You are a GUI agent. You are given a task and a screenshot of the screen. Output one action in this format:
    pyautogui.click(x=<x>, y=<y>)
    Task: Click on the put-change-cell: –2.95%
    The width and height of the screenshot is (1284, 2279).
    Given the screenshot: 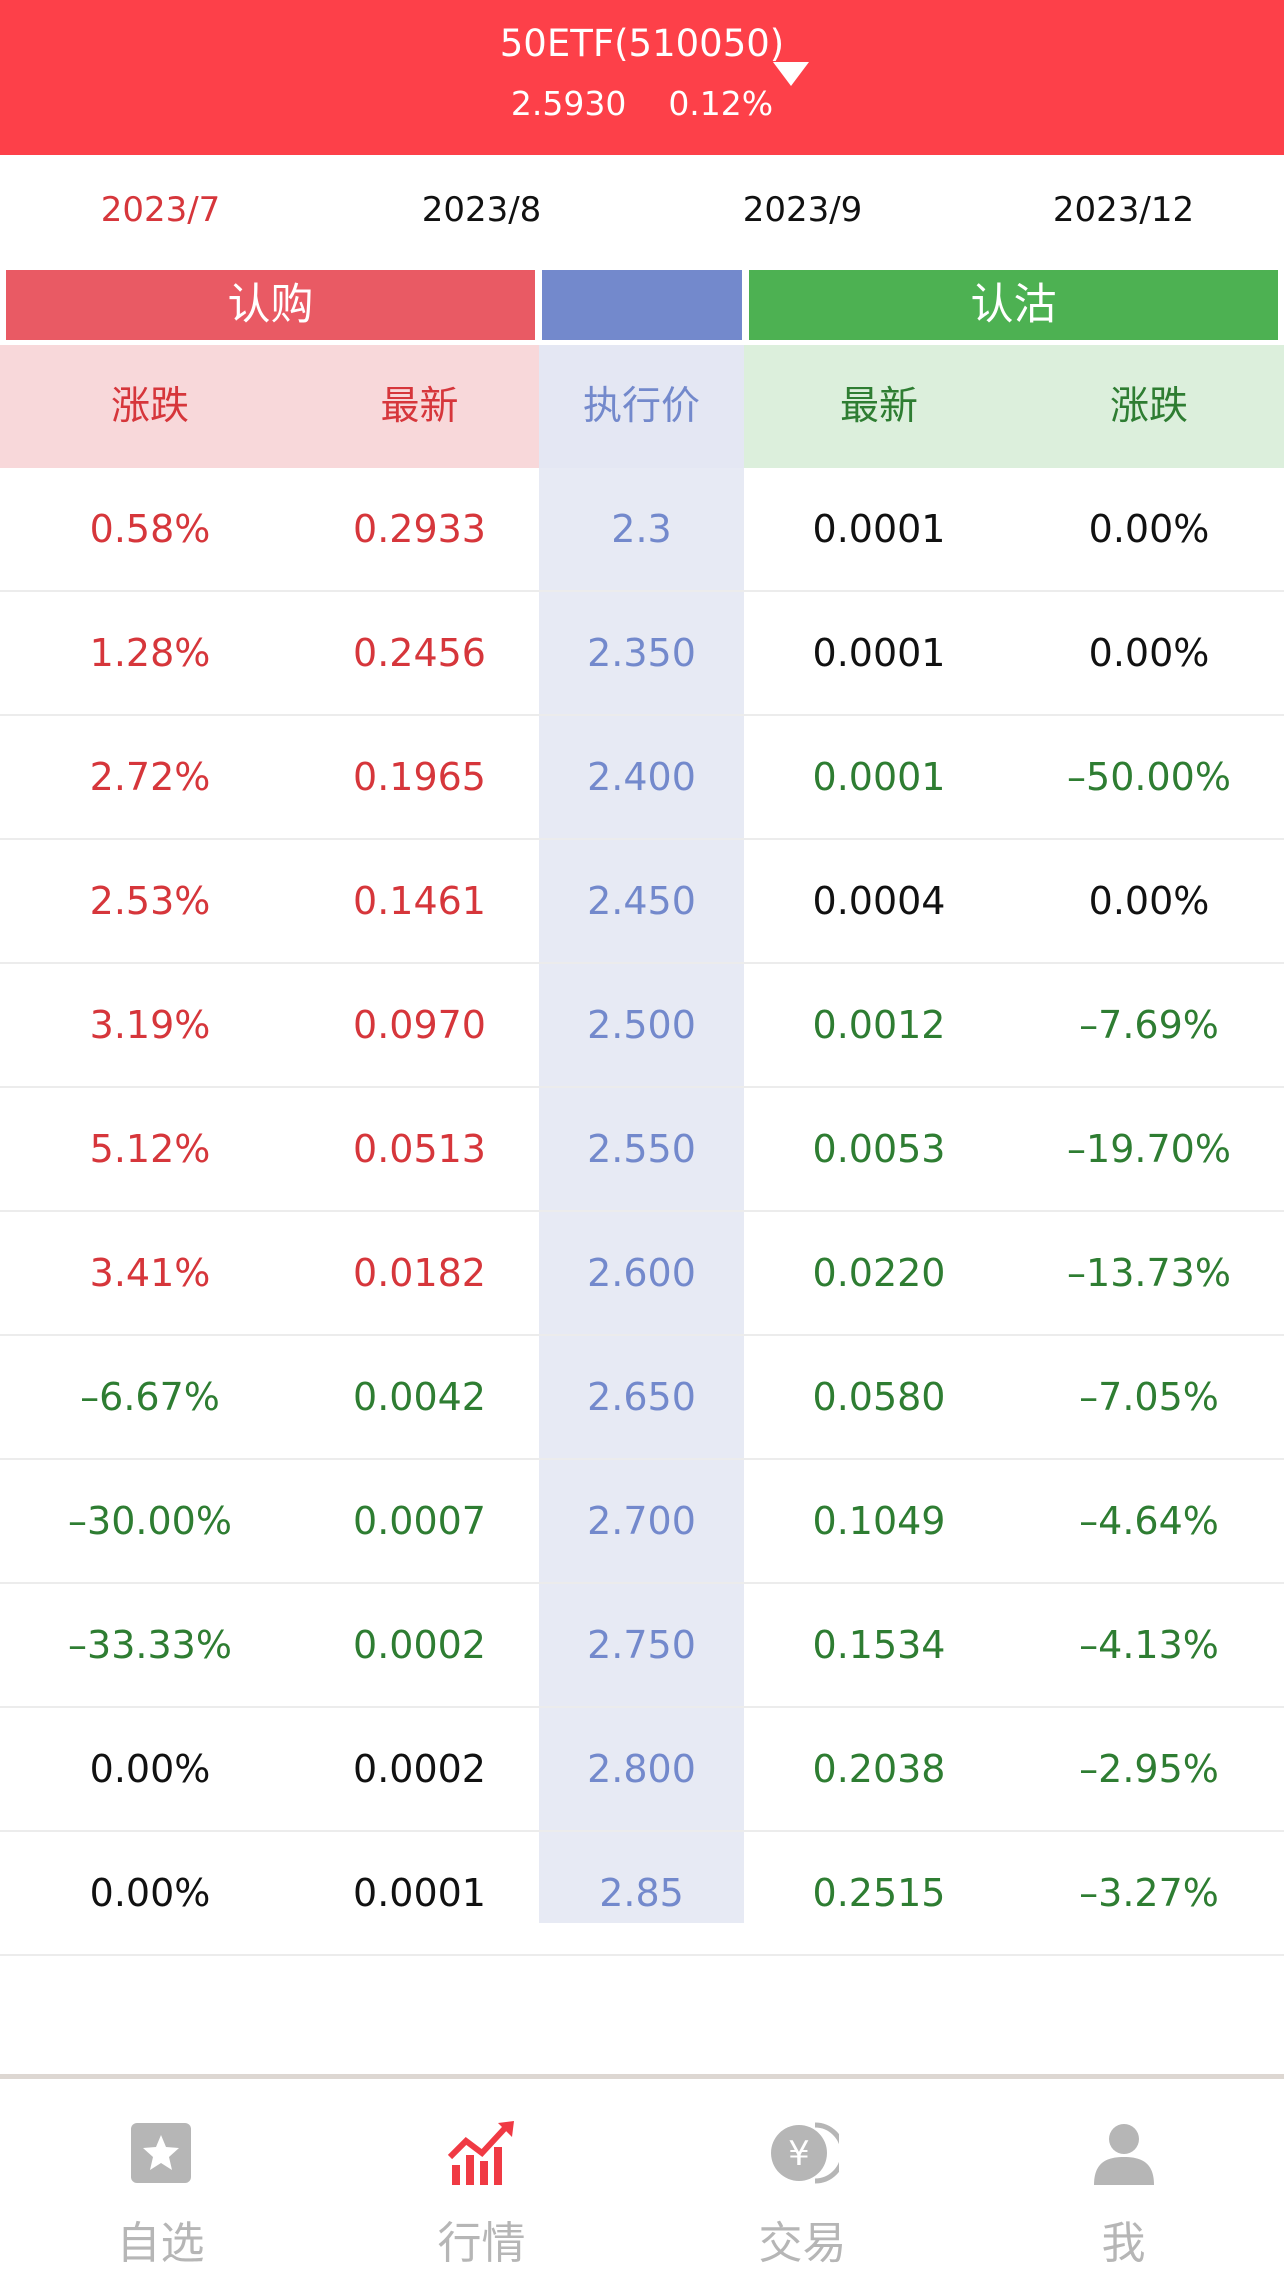 What is the action you would take?
    pyautogui.click(x=1149, y=1769)
    